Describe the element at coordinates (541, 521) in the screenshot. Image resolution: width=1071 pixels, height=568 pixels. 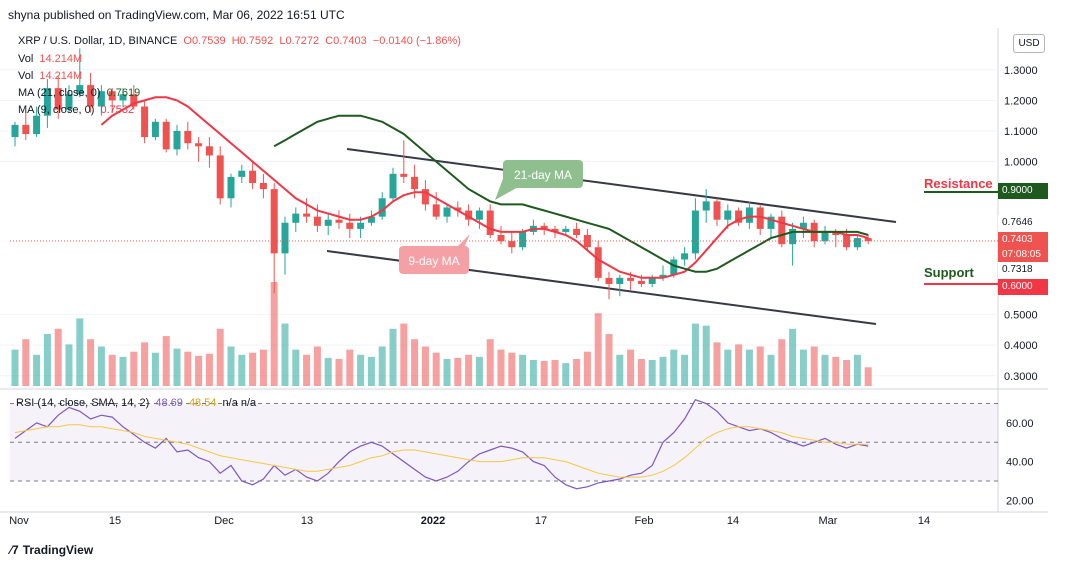
I see `time-tick-label: 17` at that location.